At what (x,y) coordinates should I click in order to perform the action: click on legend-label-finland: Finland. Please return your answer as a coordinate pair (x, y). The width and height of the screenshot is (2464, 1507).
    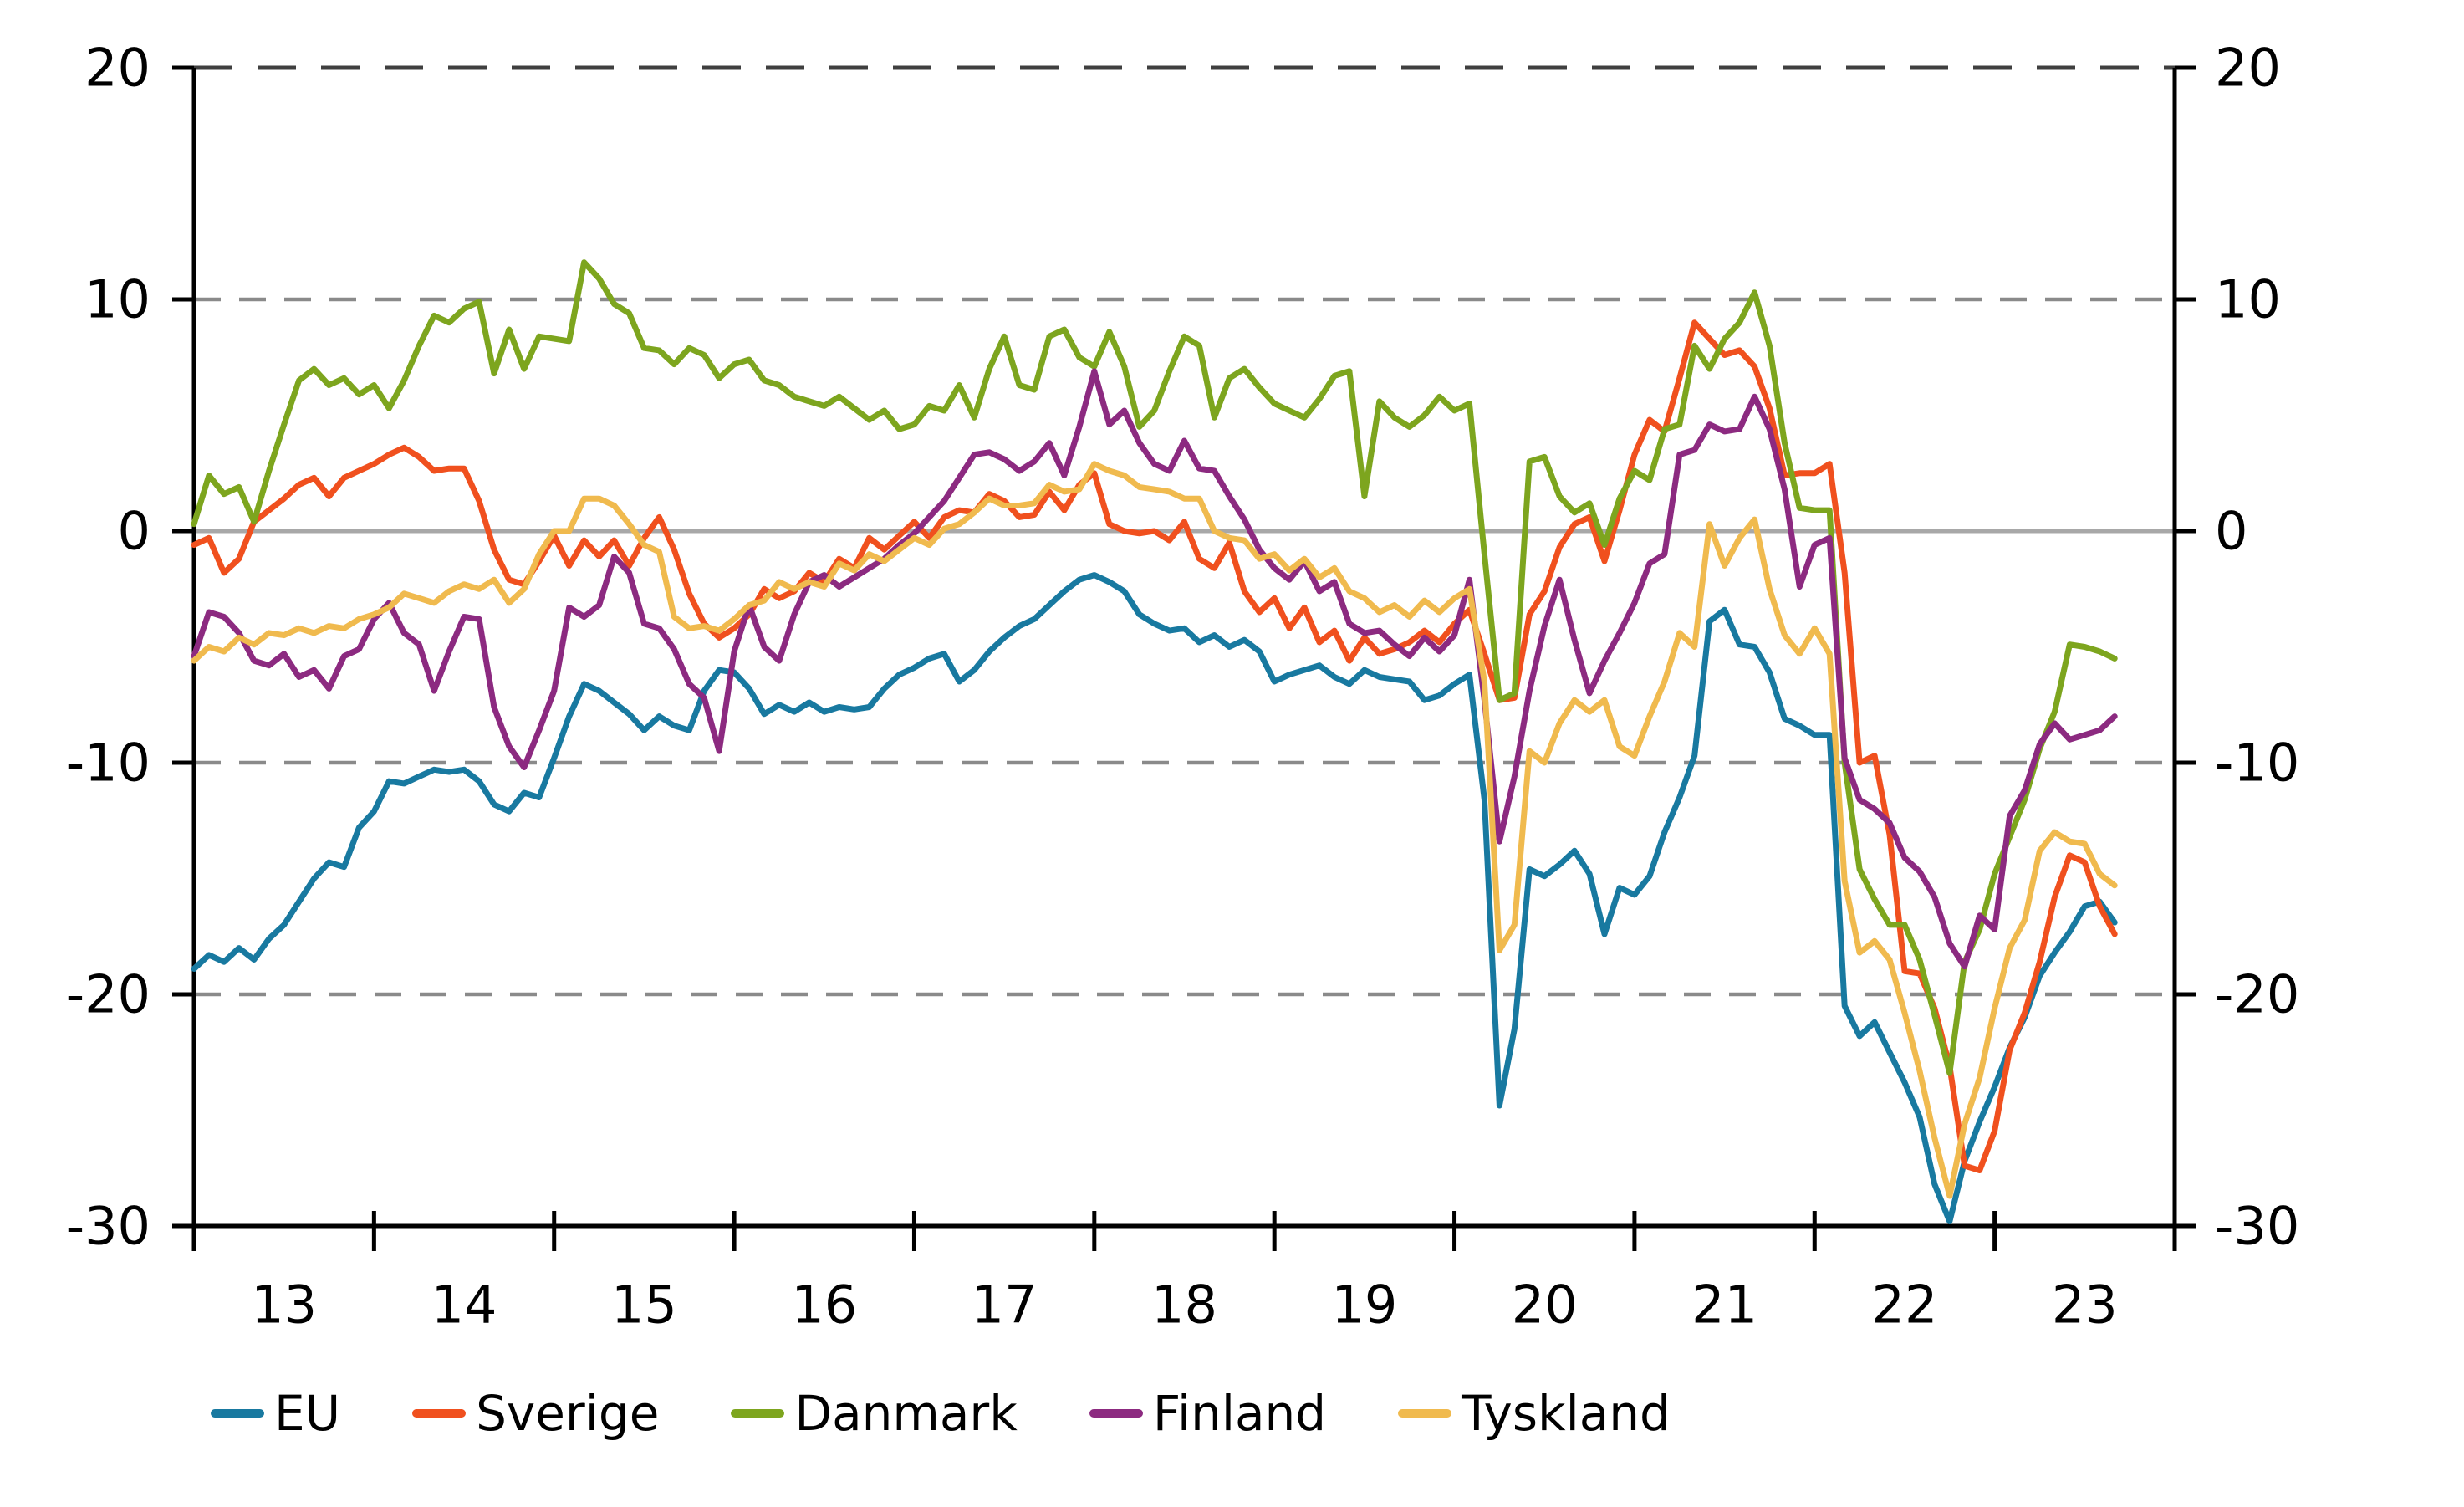
    Looking at the image, I should click on (1239, 1413).